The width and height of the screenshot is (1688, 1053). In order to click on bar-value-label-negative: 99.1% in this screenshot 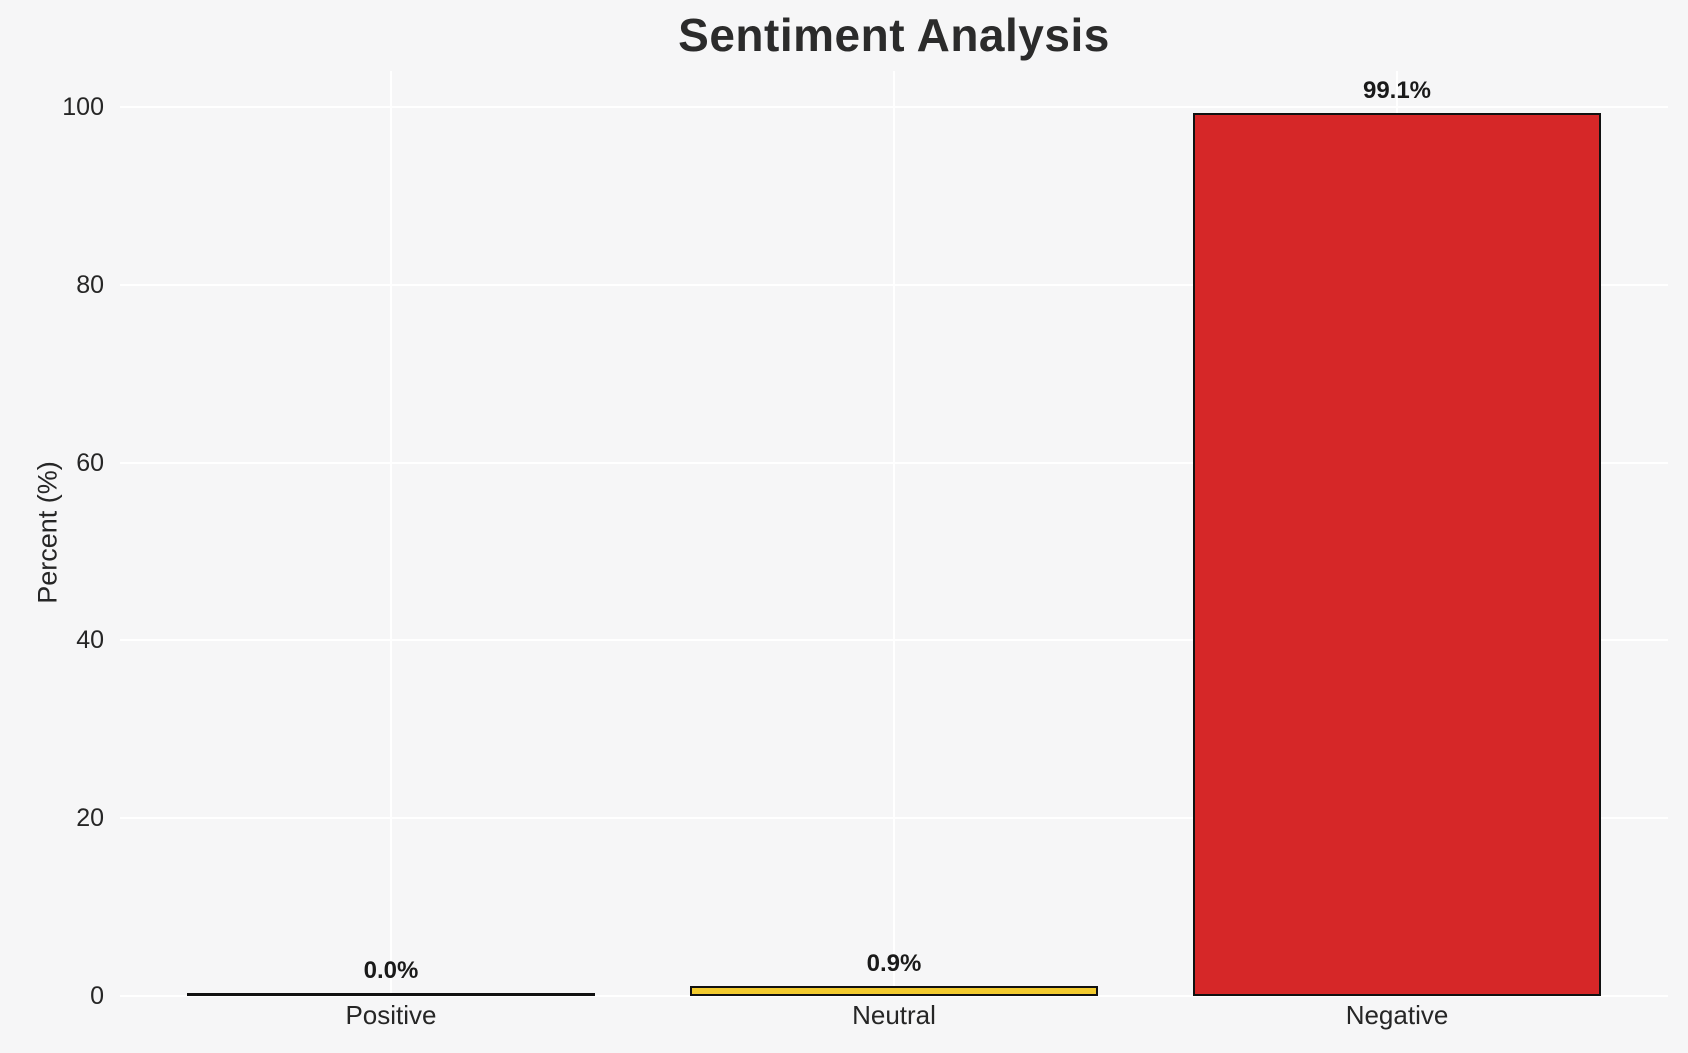, I will do `click(1397, 90)`.